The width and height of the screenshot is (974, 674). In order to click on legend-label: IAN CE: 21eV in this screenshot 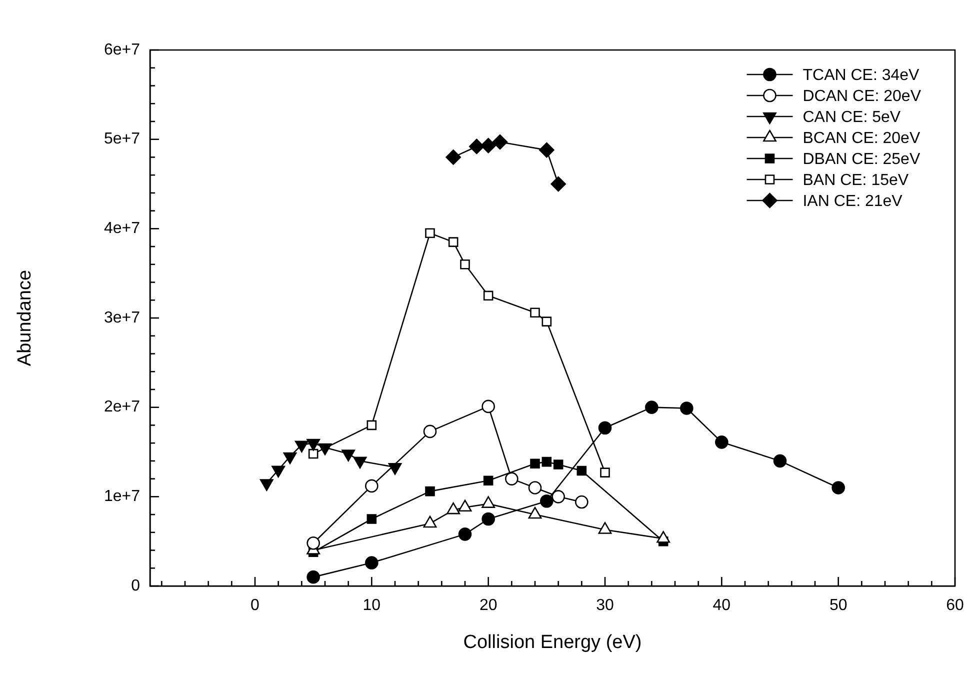, I will do `click(852, 201)`.